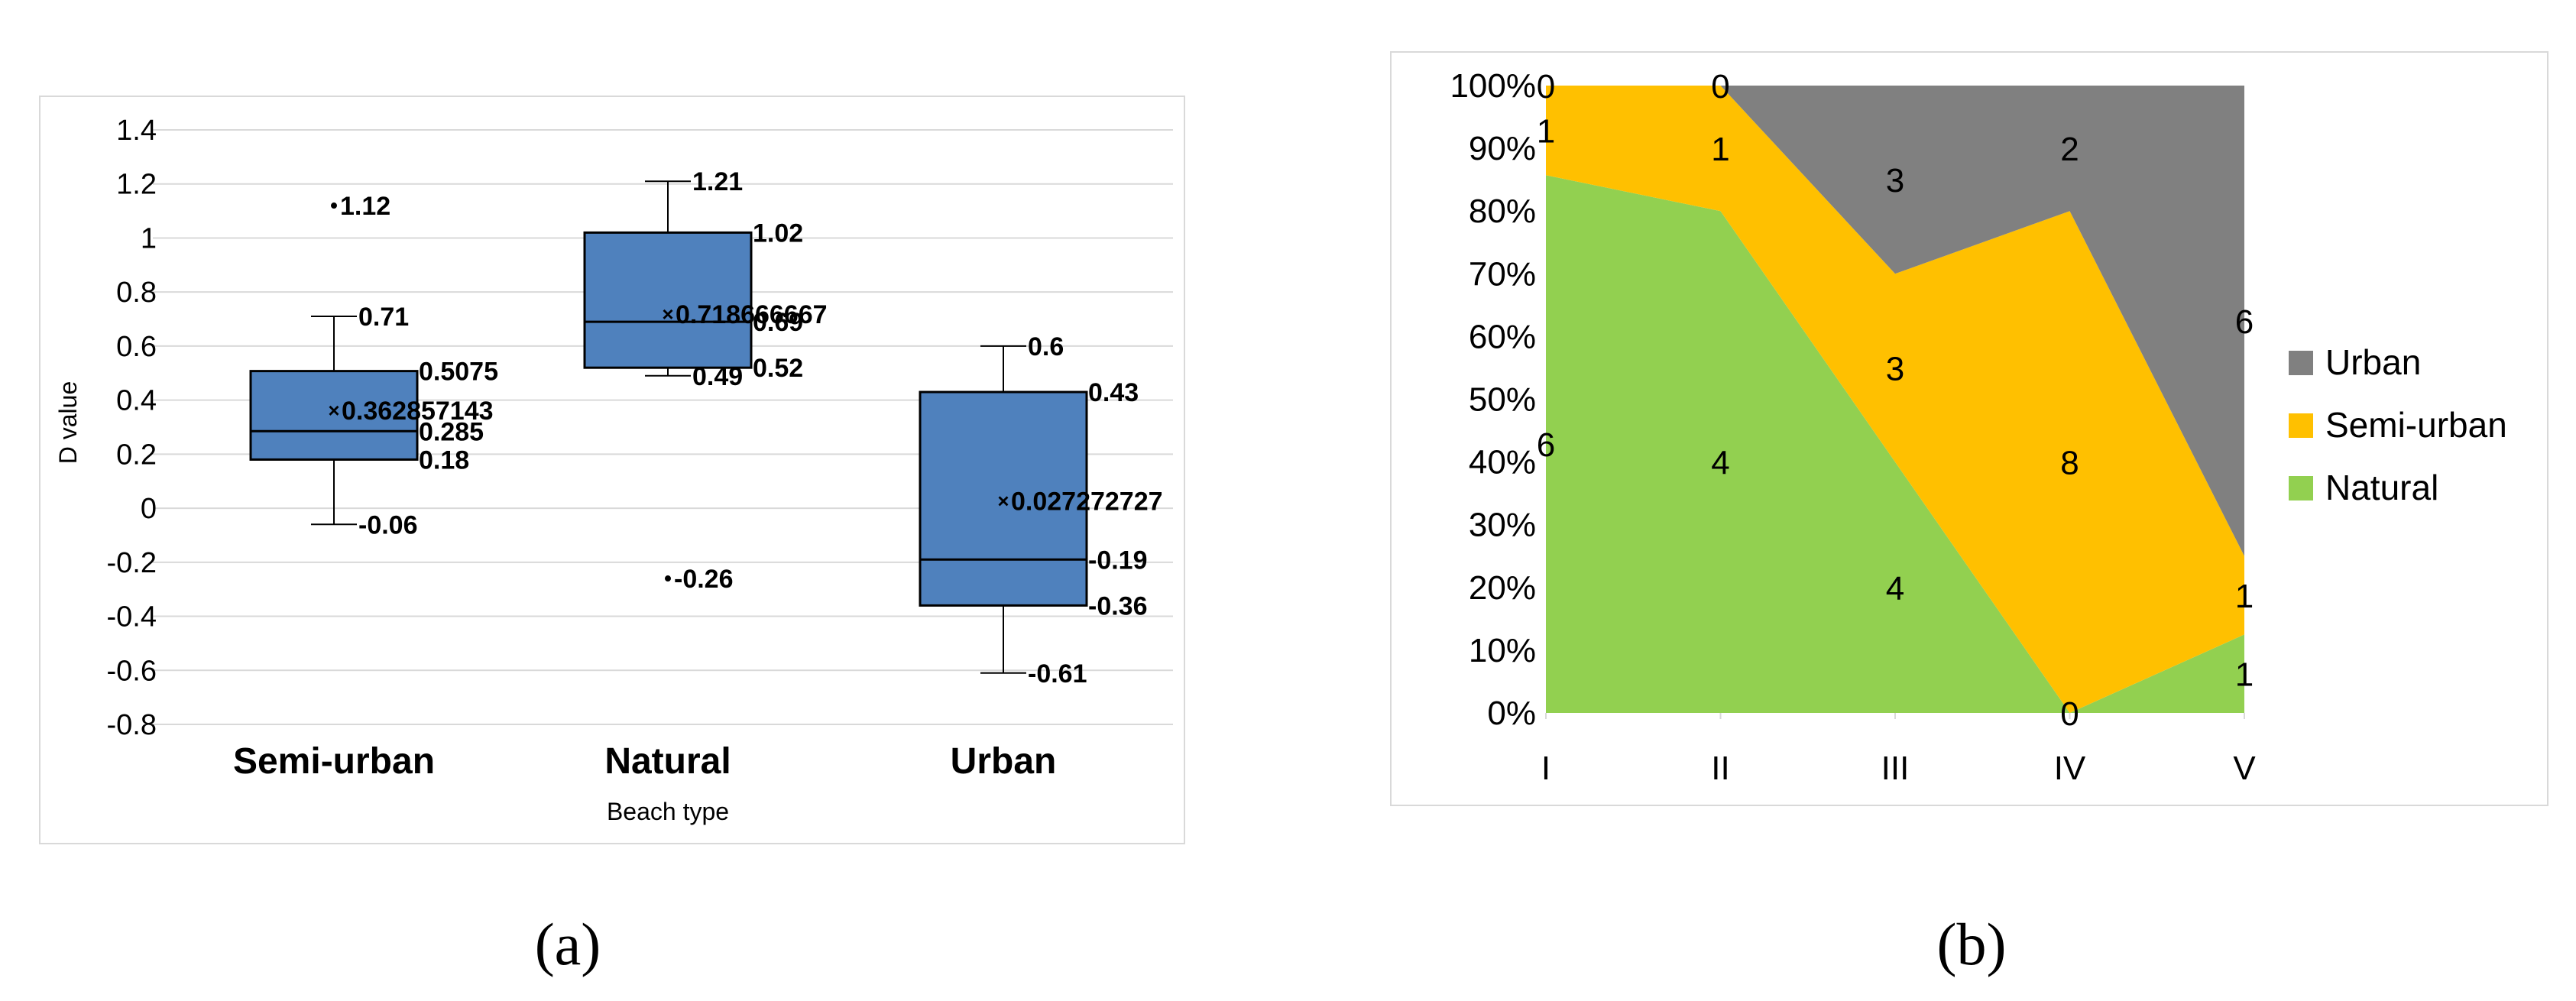  Describe the element at coordinates (149, 509) in the screenshot. I see `y-tick-label: 0` at that location.